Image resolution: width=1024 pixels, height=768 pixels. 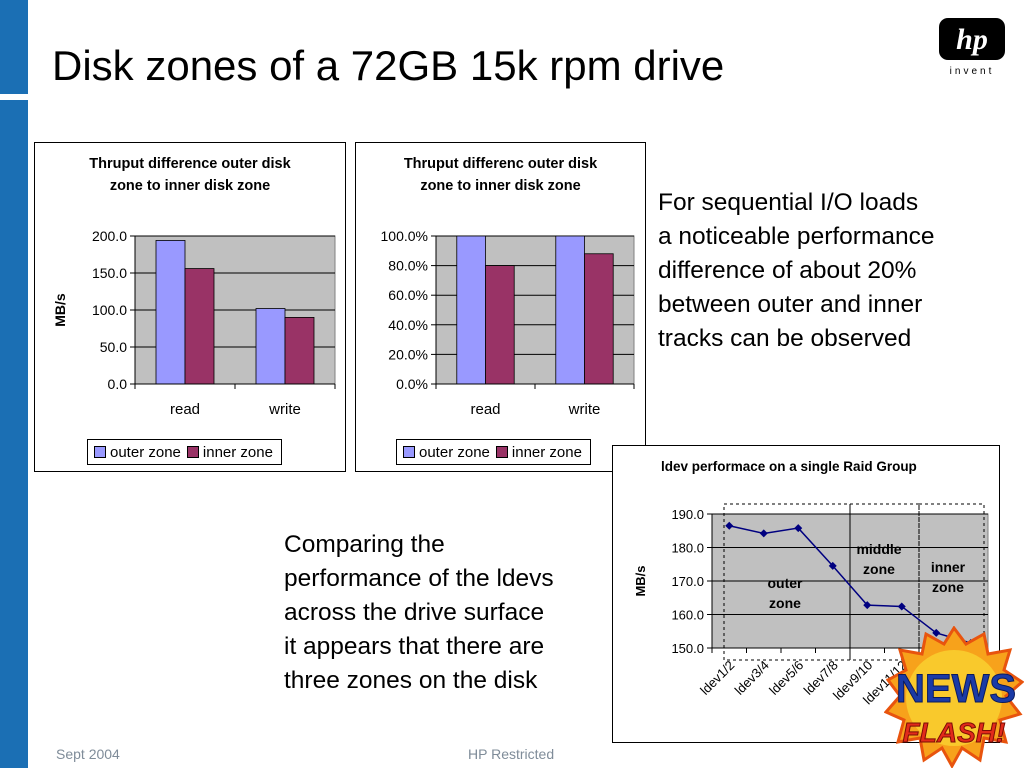 What do you see at coordinates (500, 164) in the screenshot?
I see `chart2-title-line1: Thruput differenc outer disk` at bounding box center [500, 164].